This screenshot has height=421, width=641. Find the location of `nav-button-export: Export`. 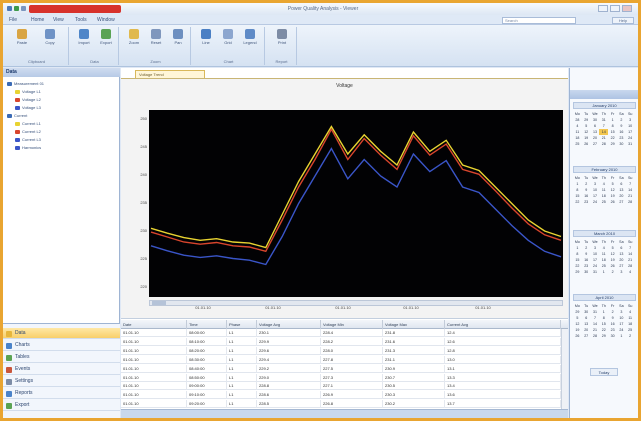

nav-button-export: Export is located at coordinates (61, 405).